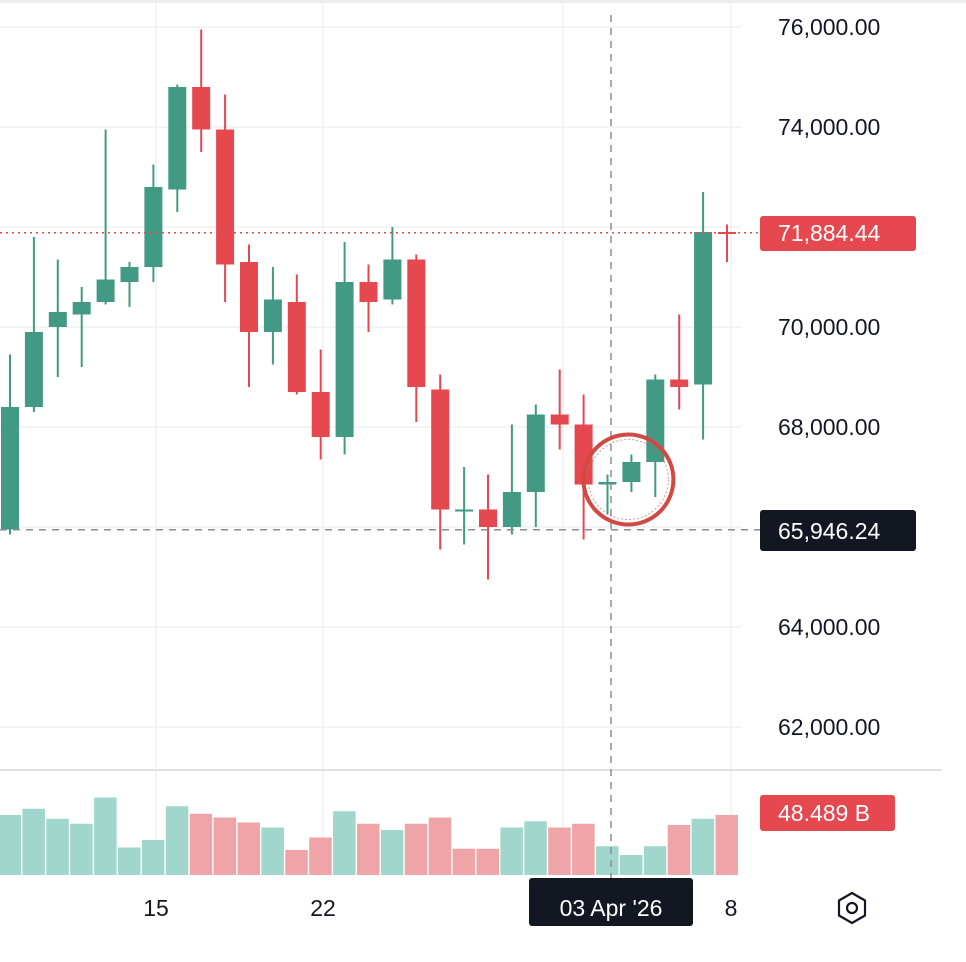  I want to click on gear-icon, so click(852, 908).